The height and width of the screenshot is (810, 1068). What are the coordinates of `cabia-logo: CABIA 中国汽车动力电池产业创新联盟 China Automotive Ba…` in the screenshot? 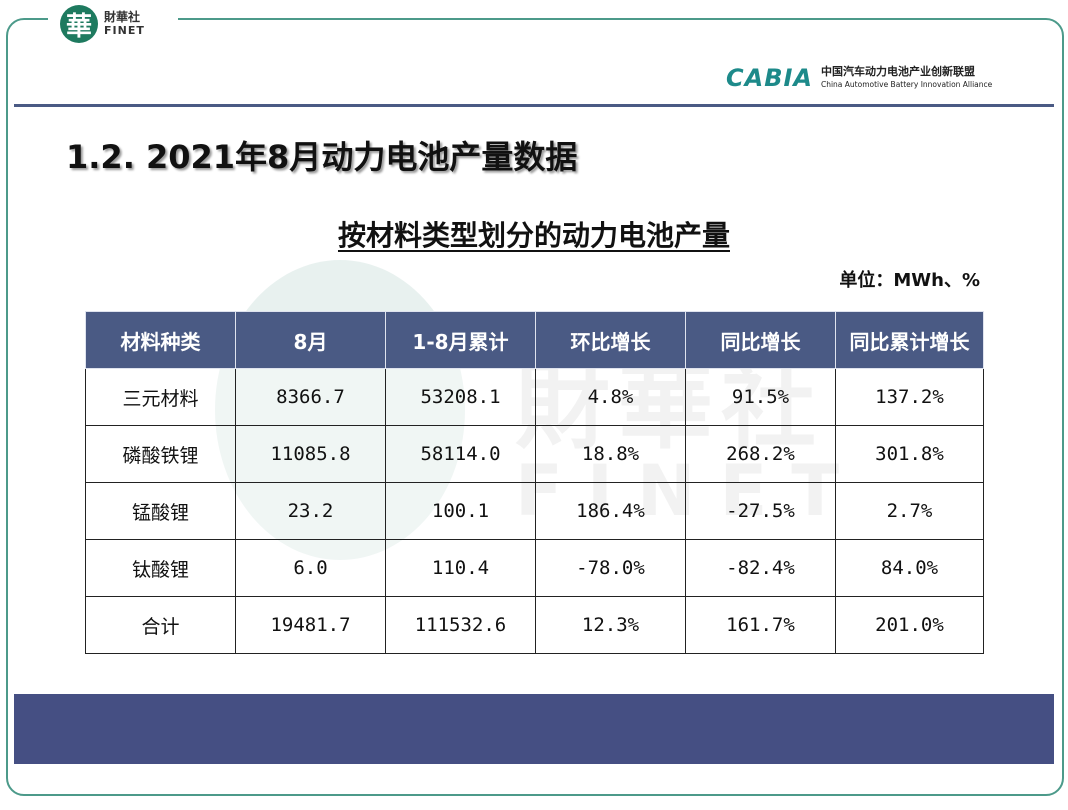 It's located at (859, 78).